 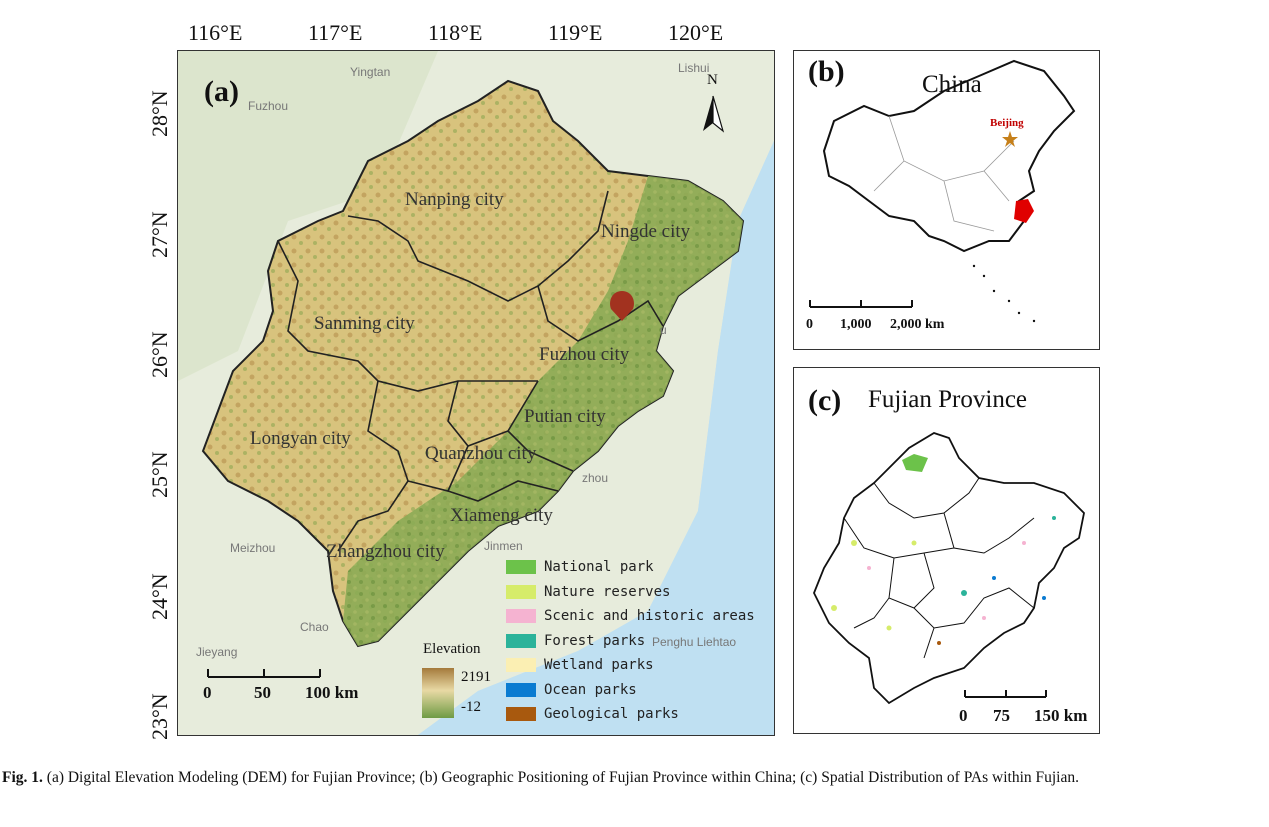 I want to click on scale-c-0: 0, so click(x=963, y=715).